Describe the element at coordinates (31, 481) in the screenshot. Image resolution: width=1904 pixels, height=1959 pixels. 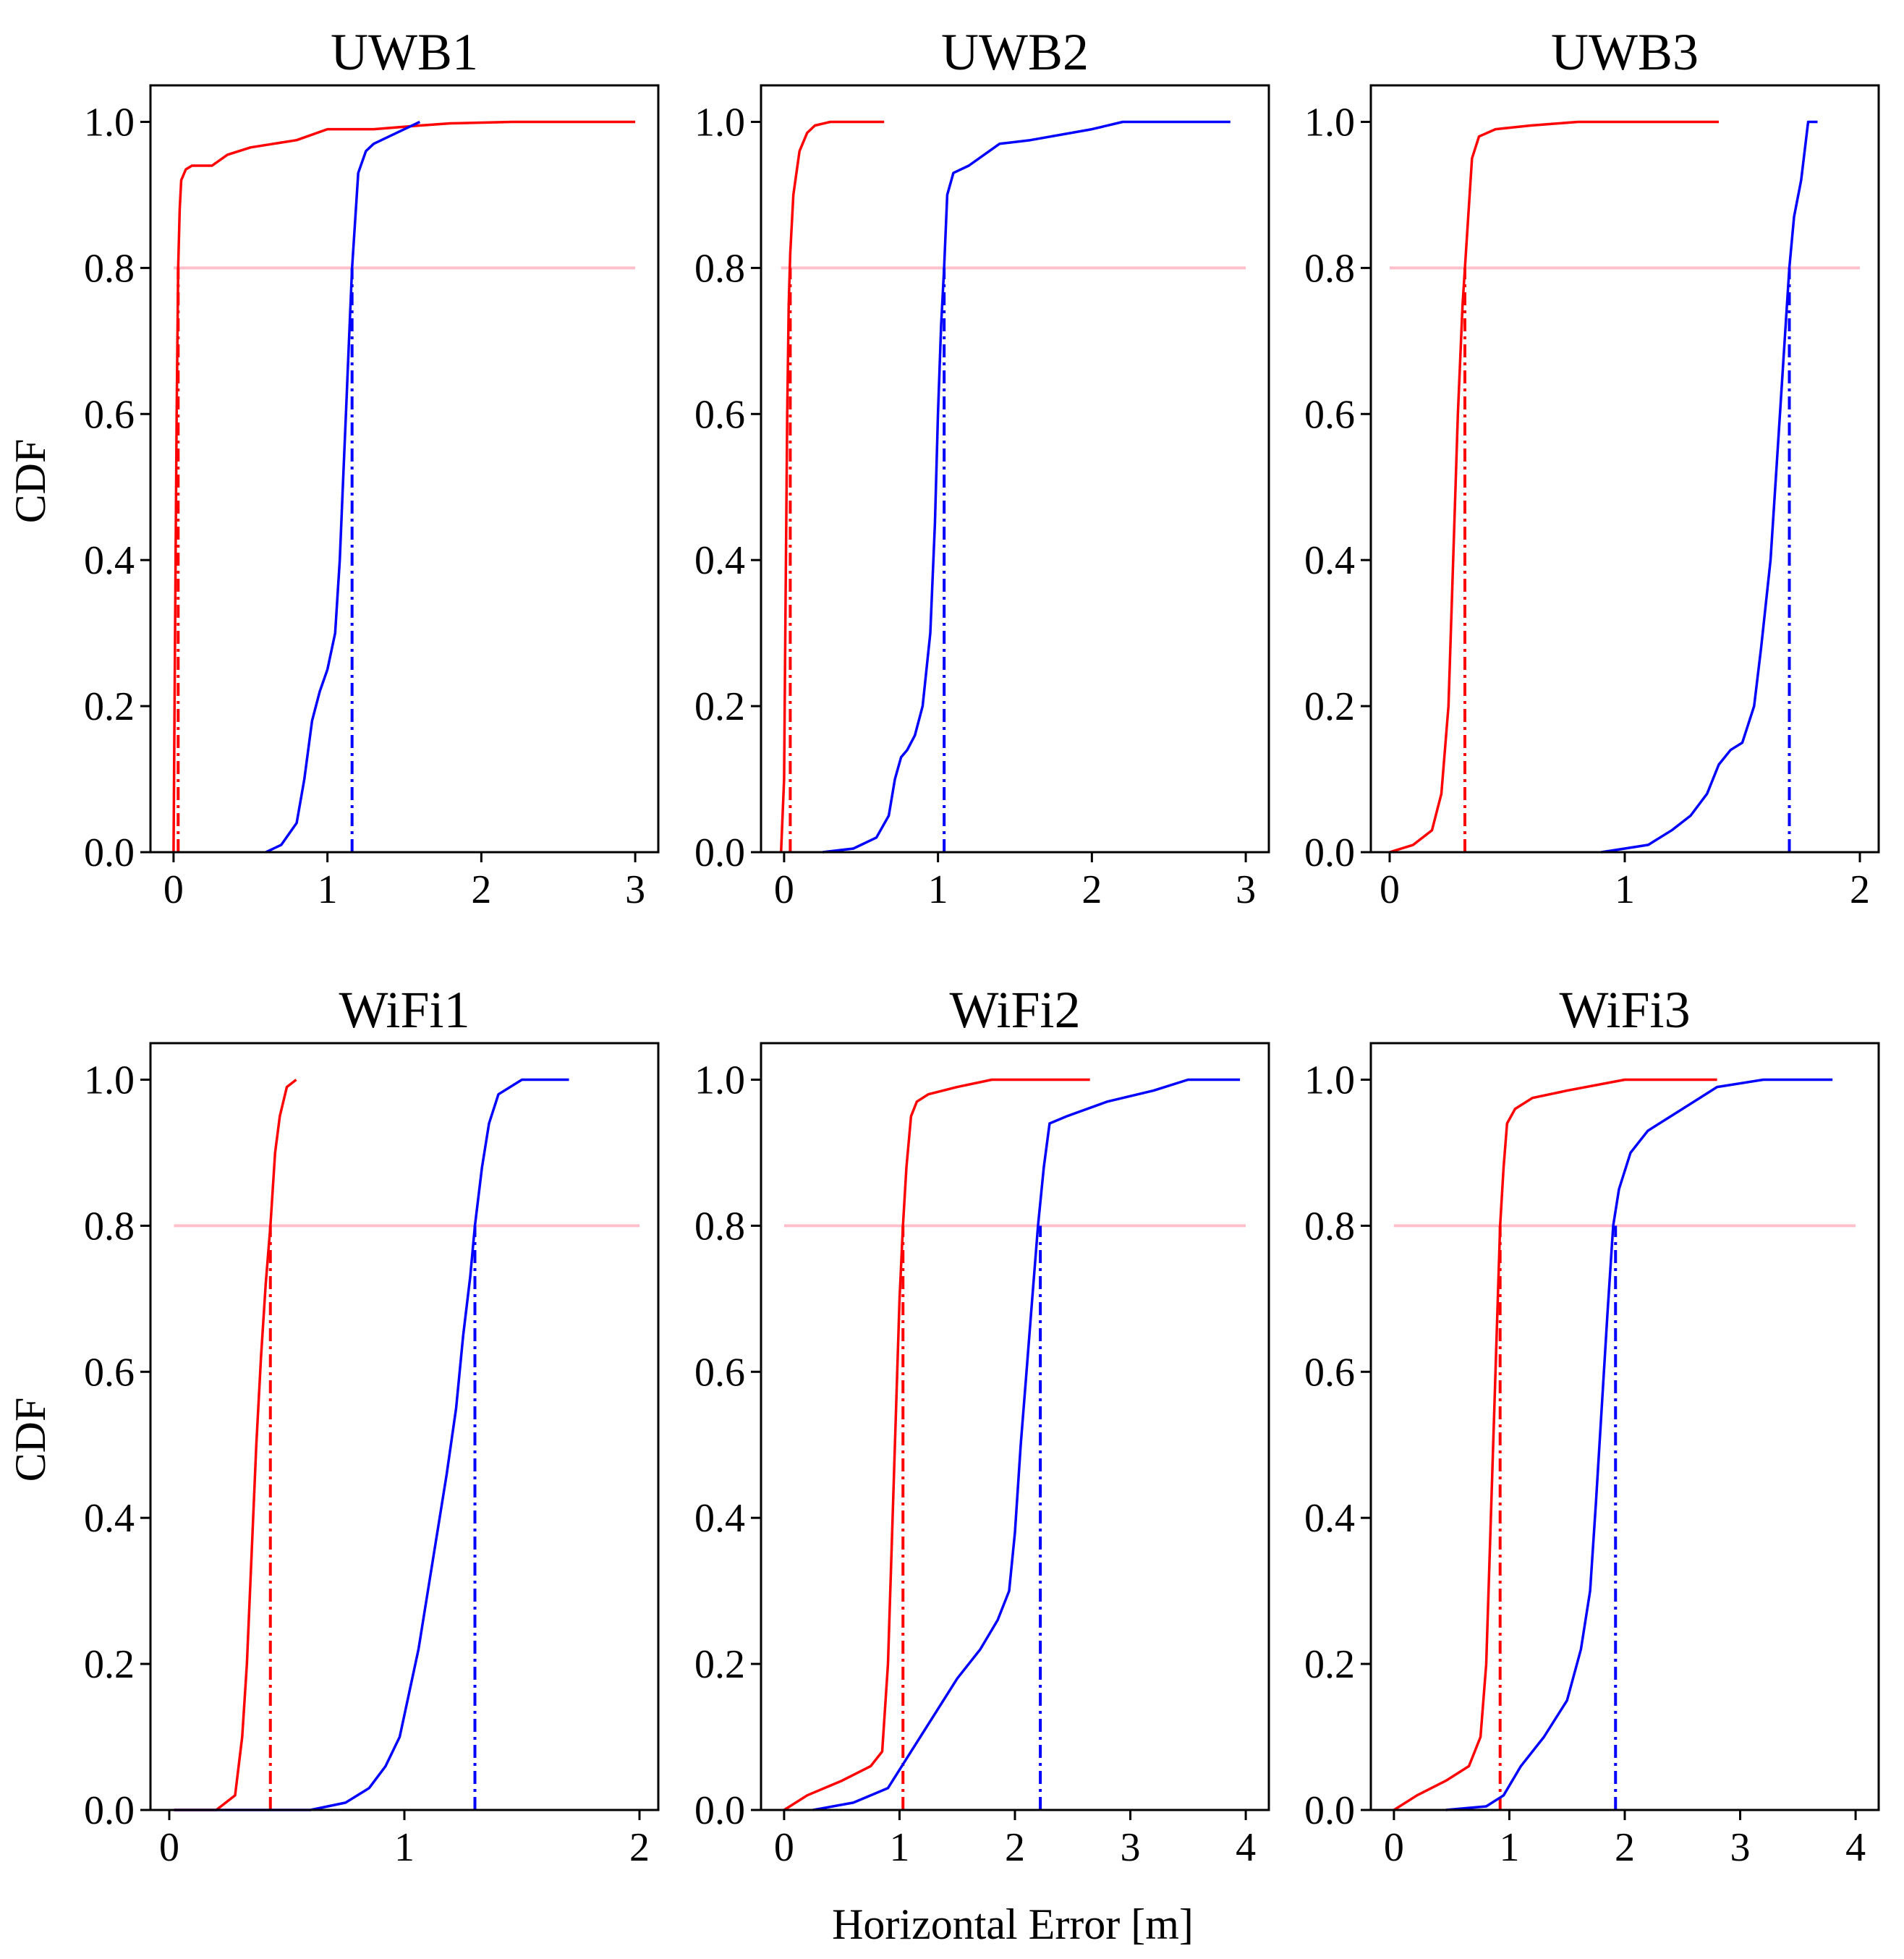
I see `y-axis-label-top: CDF` at that location.